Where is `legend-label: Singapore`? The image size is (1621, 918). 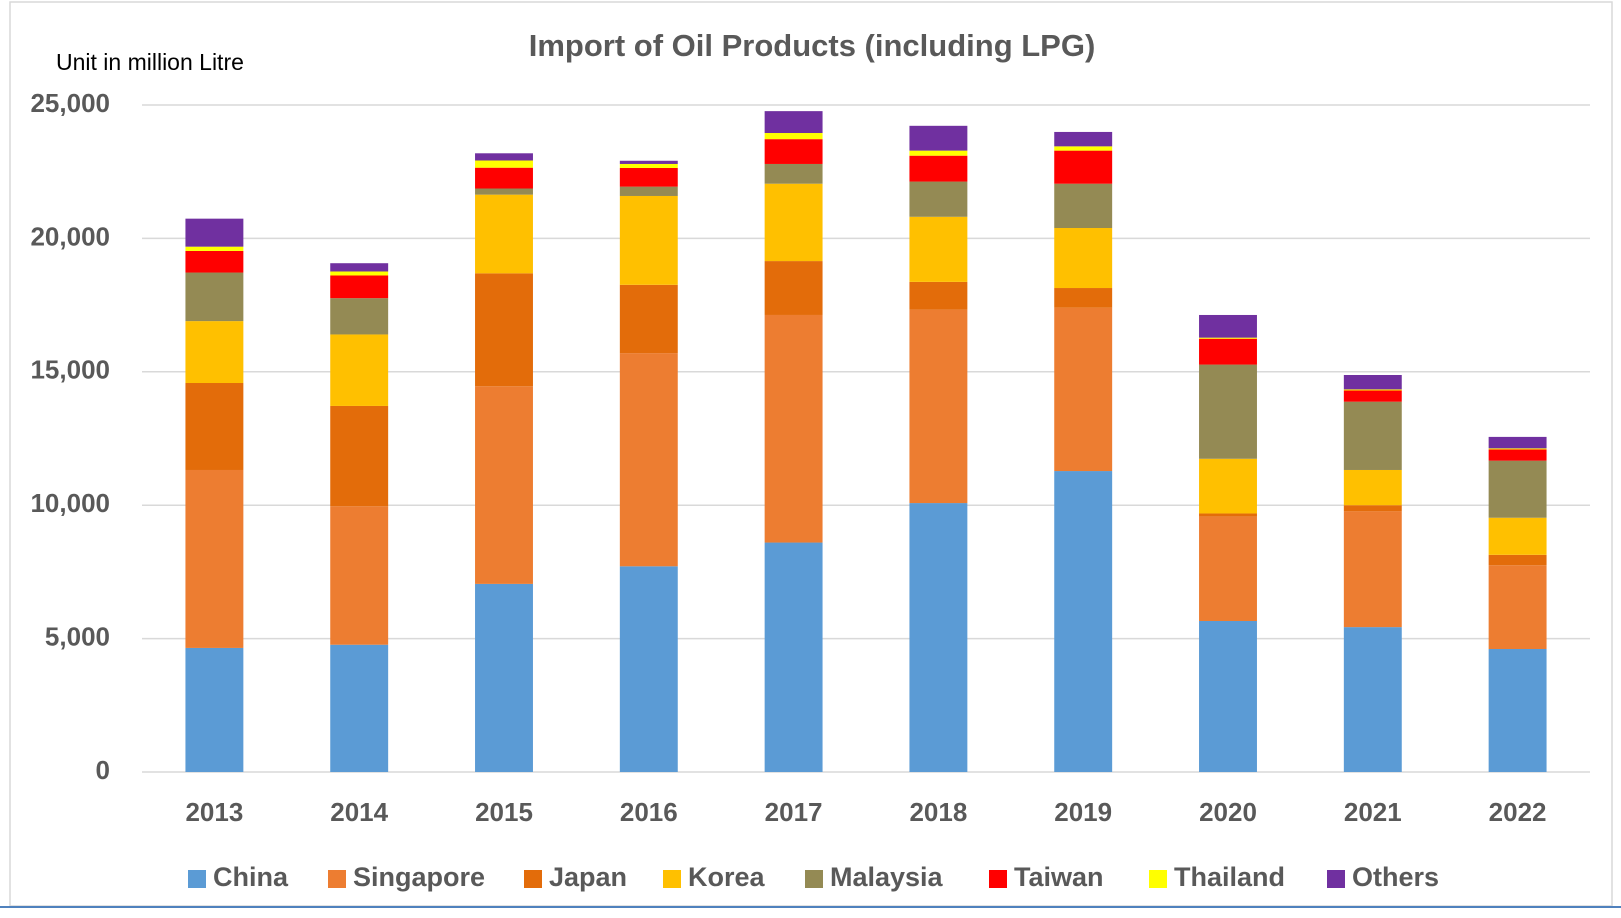 legend-label: Singapore is located at coordinates (419, 877).